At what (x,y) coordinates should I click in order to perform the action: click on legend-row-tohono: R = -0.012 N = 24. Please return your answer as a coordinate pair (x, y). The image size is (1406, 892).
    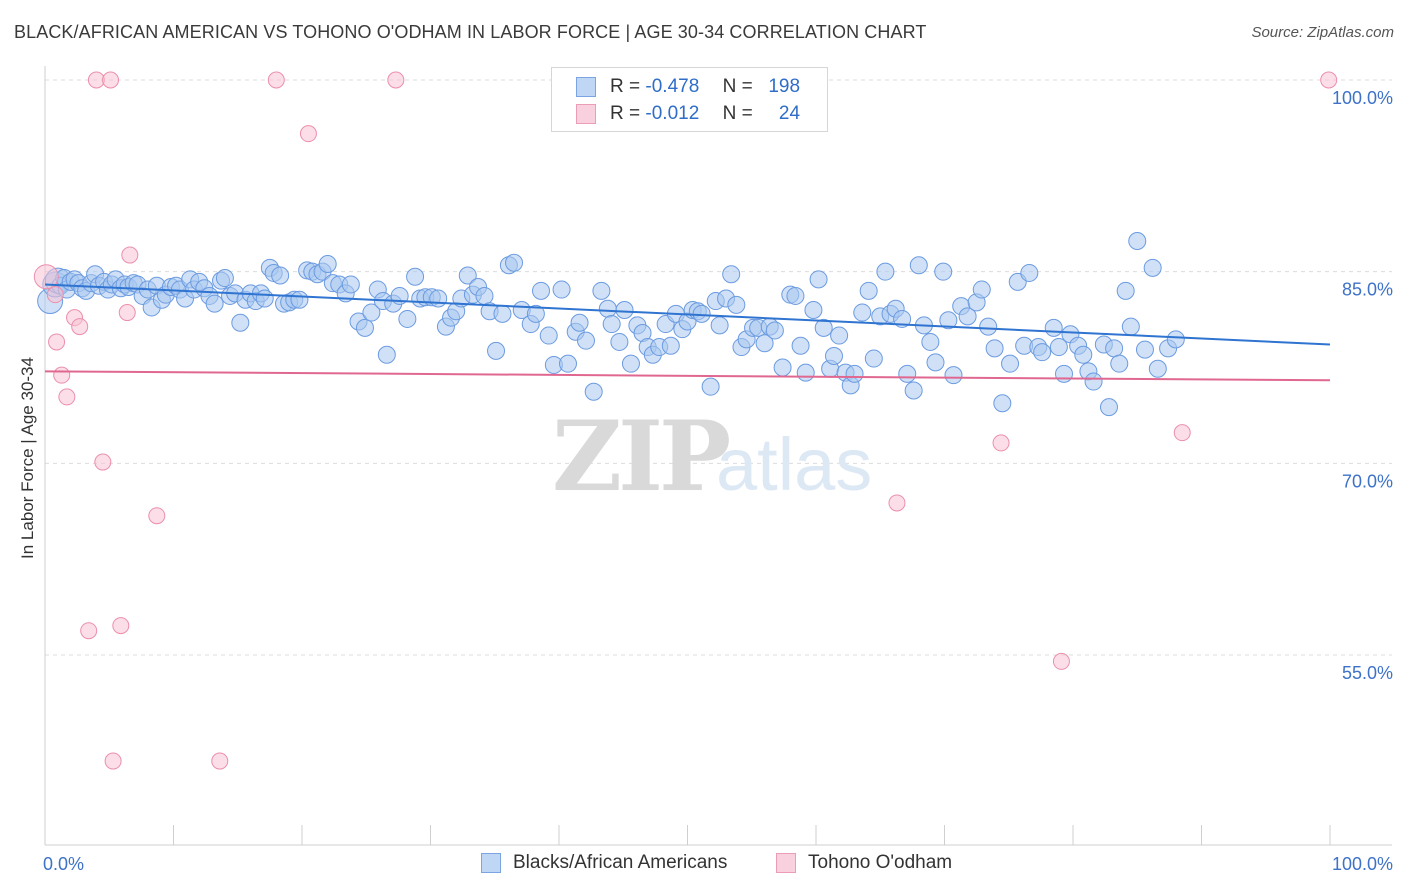
    Looking at the image, I should click on (688, 114).